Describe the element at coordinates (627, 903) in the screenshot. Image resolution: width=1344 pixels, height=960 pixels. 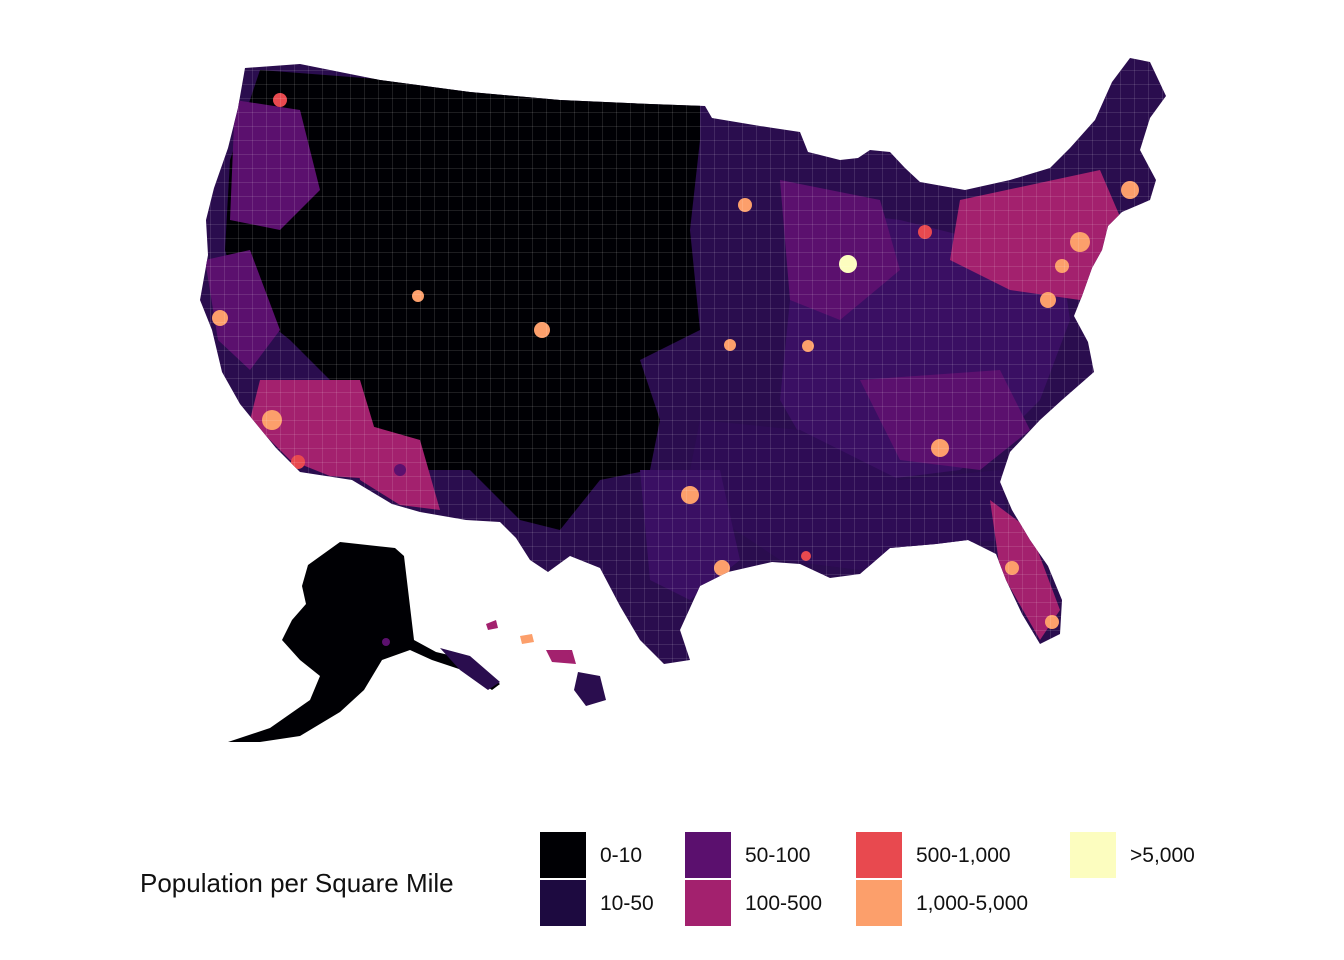
I see `legend-label: 10-50` at that location.